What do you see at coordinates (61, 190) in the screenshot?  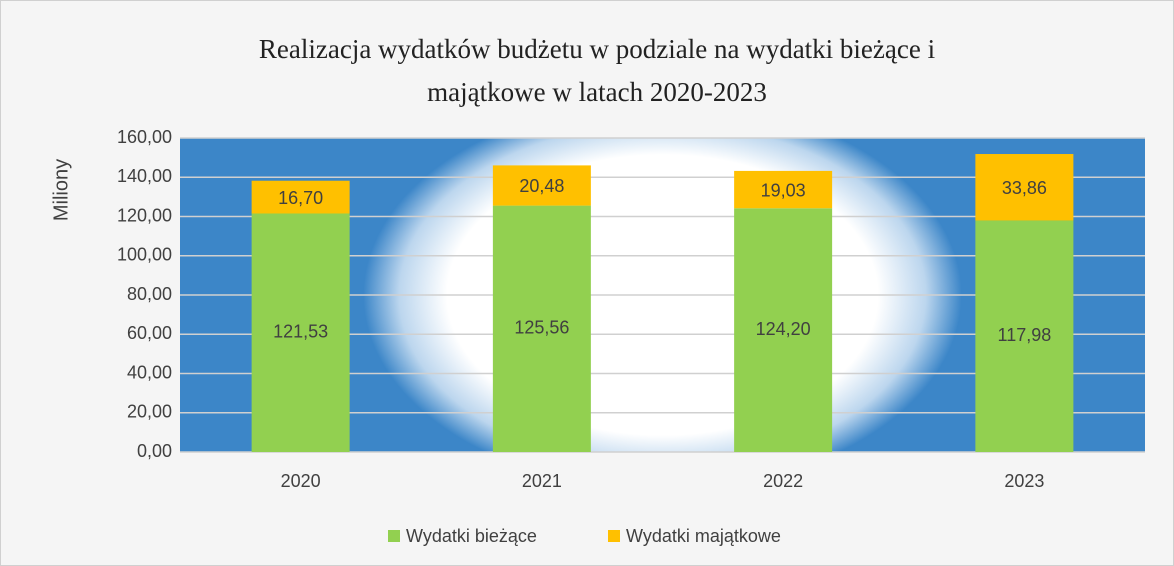 I see `y-axis-label: Miliony` at bounding box center [61, 190].